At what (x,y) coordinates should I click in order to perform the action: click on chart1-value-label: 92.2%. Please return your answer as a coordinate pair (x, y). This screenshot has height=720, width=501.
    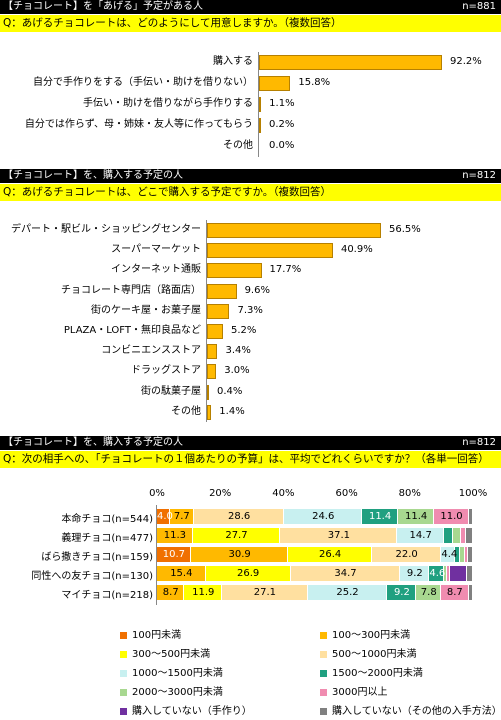
    Looking at the image, I should click on (466, 61).